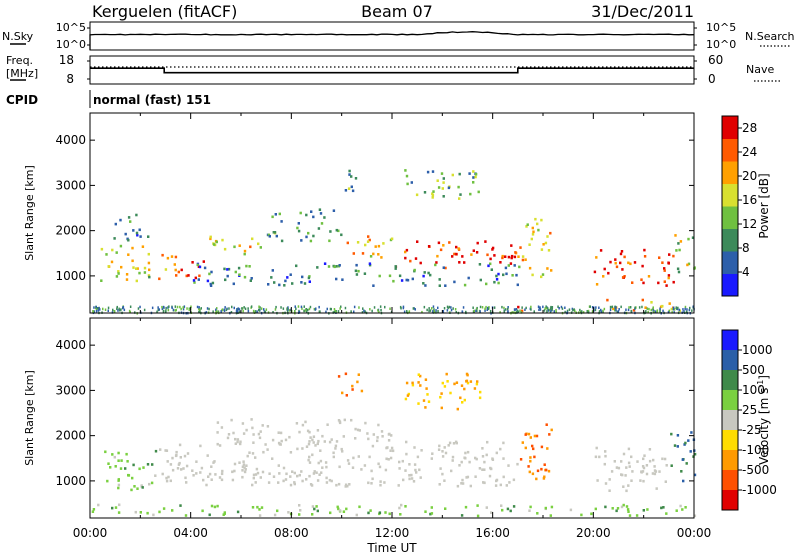 The image size is (800, 554). Describe the element at coordinates (730, 340) in the screenshot. I see `velocity-colorbar-cell` at that location.